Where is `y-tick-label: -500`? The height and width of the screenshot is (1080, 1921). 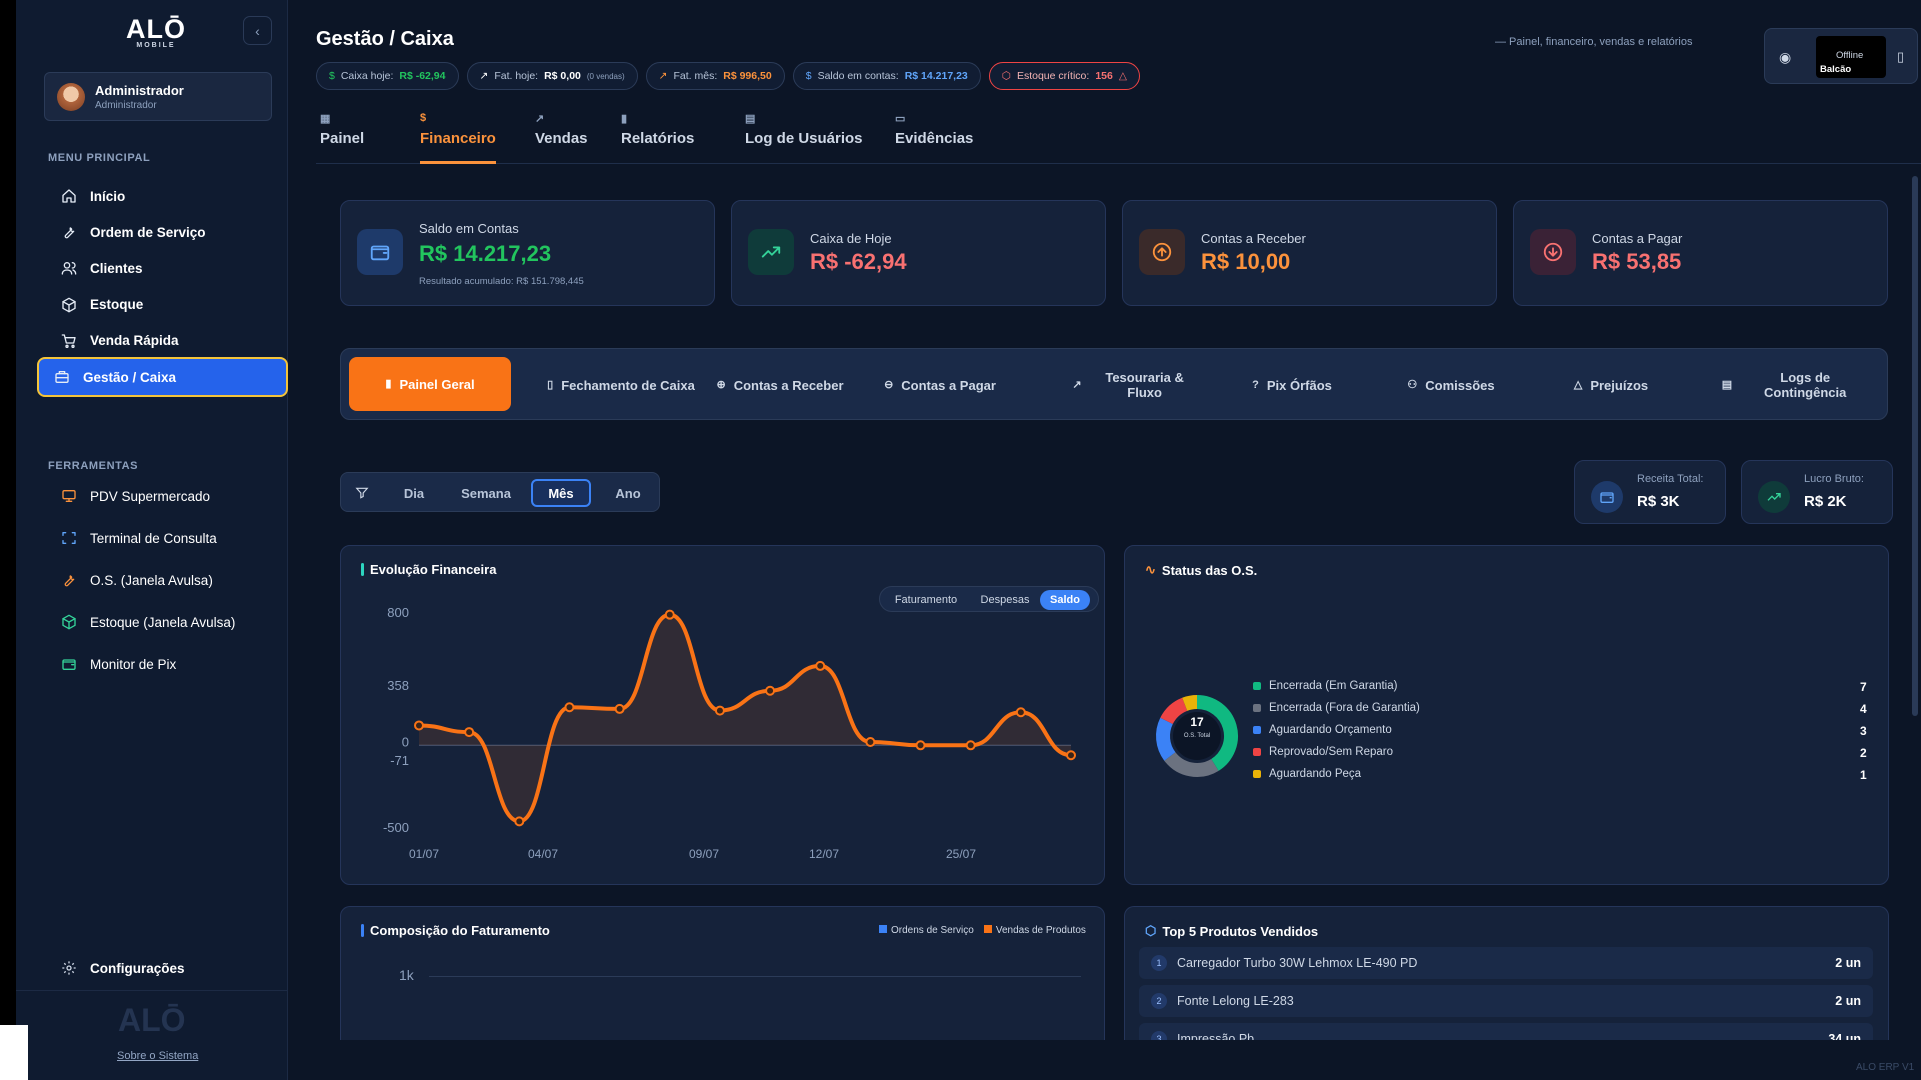
y-tick-label: -500 is located at coordinates (396, 827).